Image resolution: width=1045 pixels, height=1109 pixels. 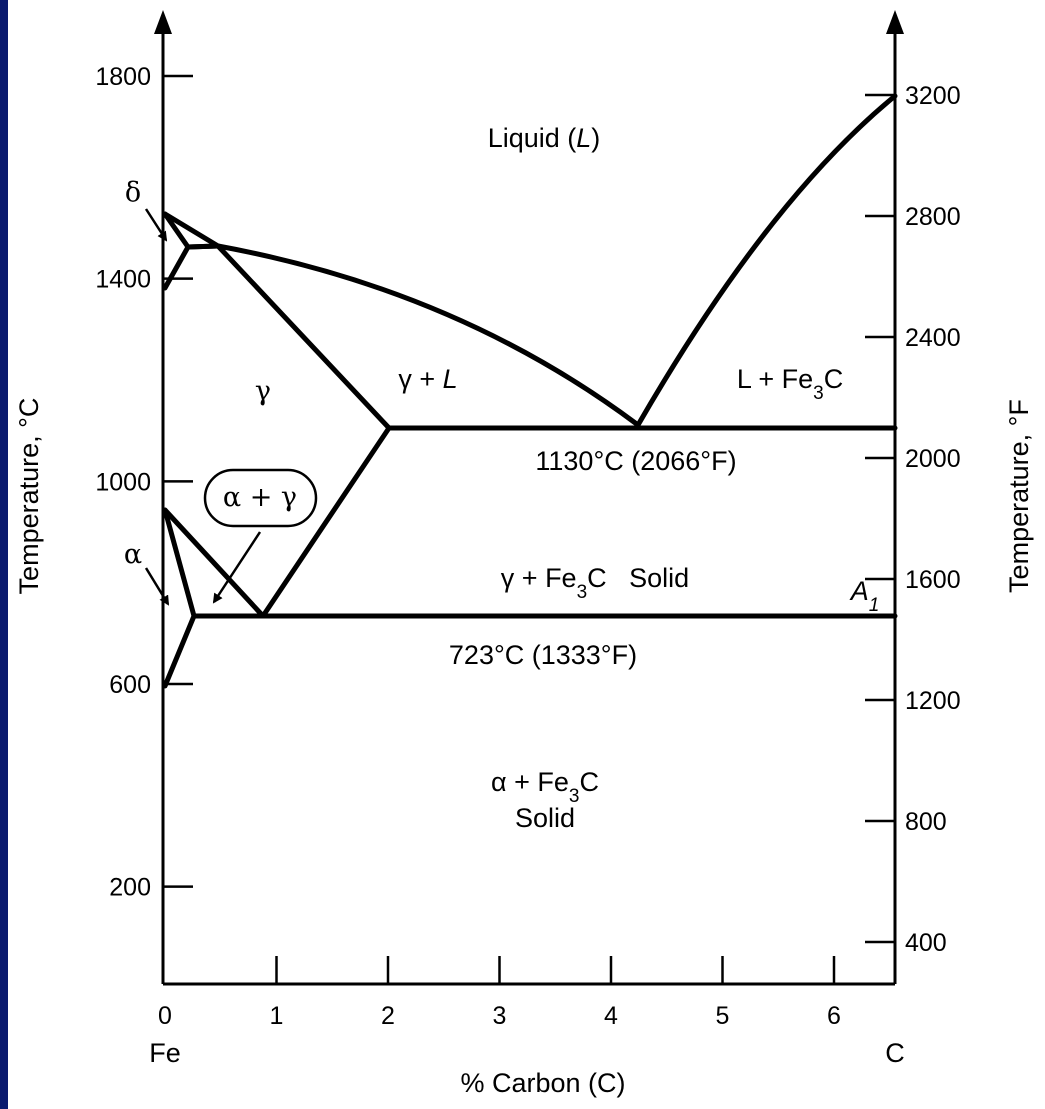 What do you see at coordinates (130, 888) in the screenshot?
I see `left-tick-label: 200` at bounding box center [130, 888].